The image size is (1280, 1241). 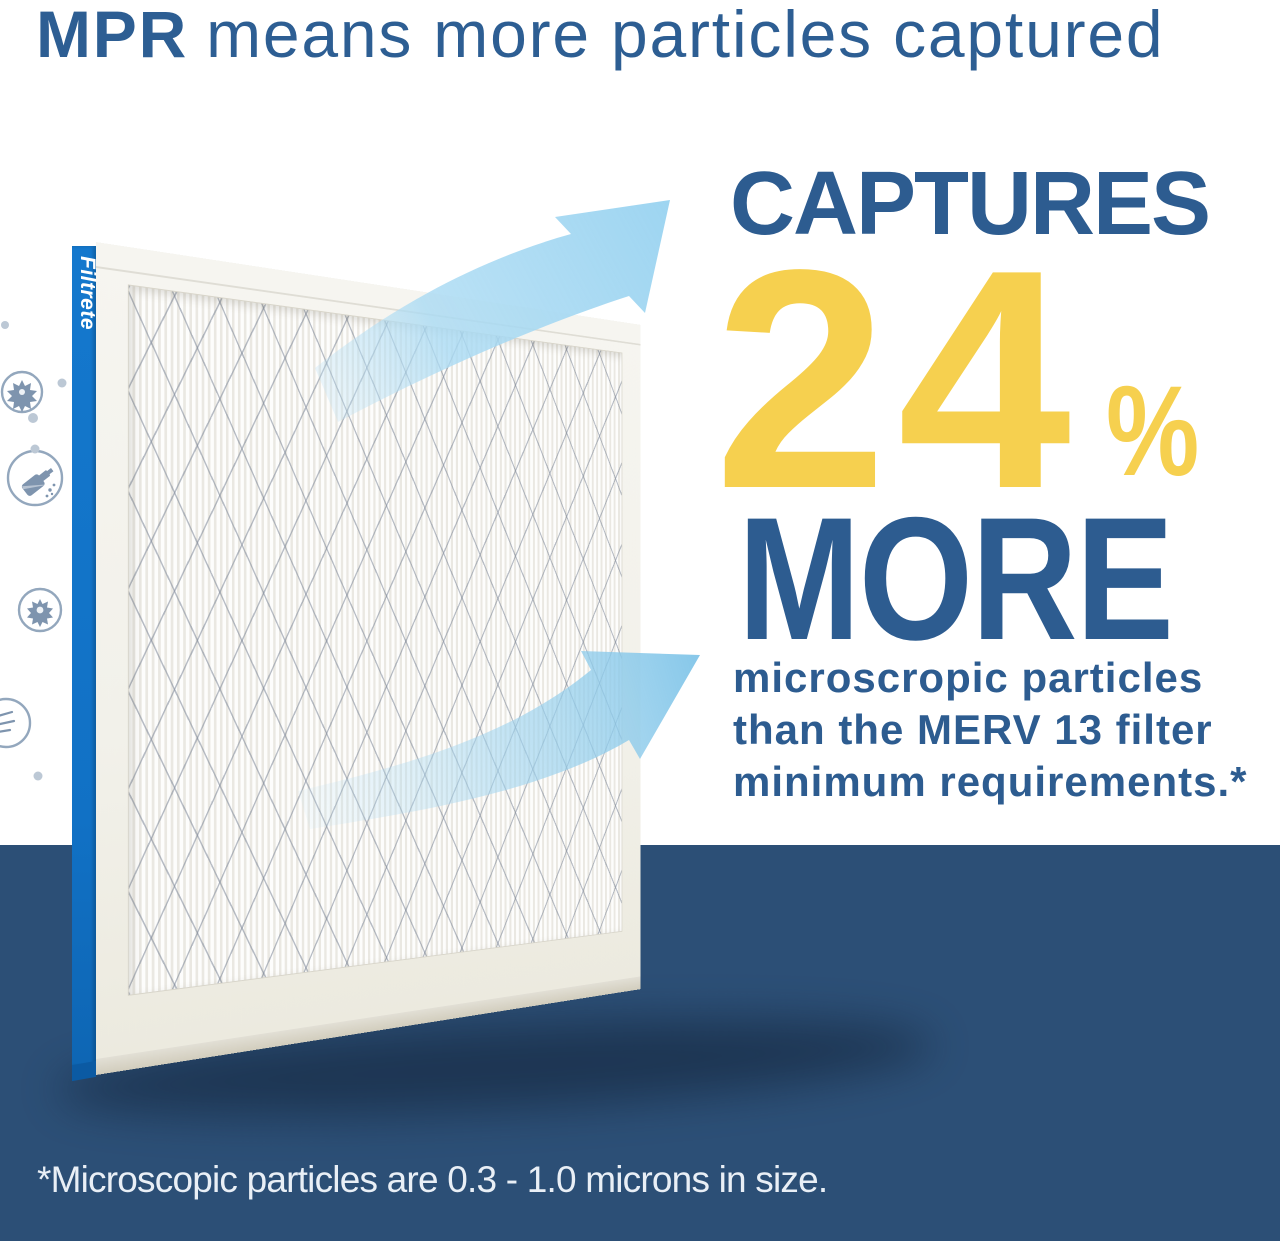 What do you see at coordinates (112, 35) in the screenshot?
I see `headline-brand-term: MPR` at bounding box center [112, 35].